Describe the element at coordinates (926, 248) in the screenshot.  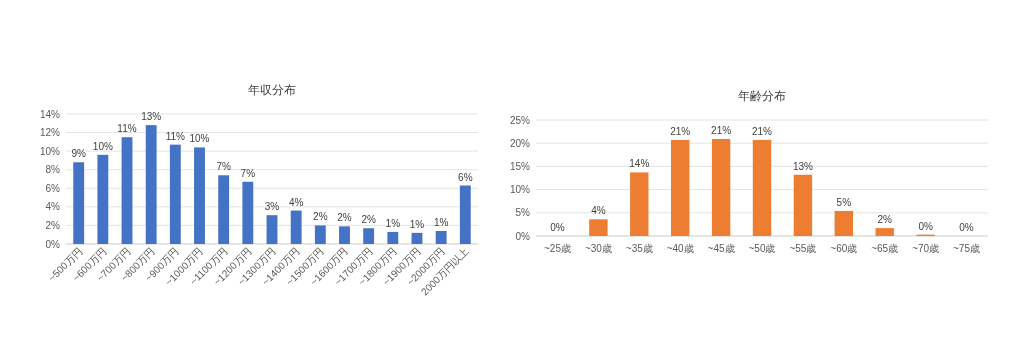
I see `x-tick-label: ~70歳` at that location.